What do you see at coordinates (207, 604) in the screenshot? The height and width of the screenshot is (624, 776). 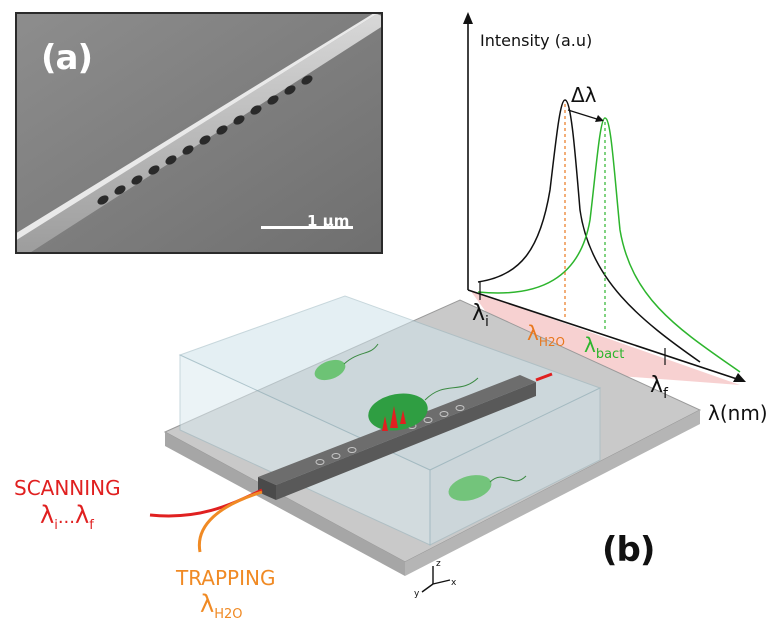 I see `trapping-lambda-symbol: λ` at bounding box center [207, 604].